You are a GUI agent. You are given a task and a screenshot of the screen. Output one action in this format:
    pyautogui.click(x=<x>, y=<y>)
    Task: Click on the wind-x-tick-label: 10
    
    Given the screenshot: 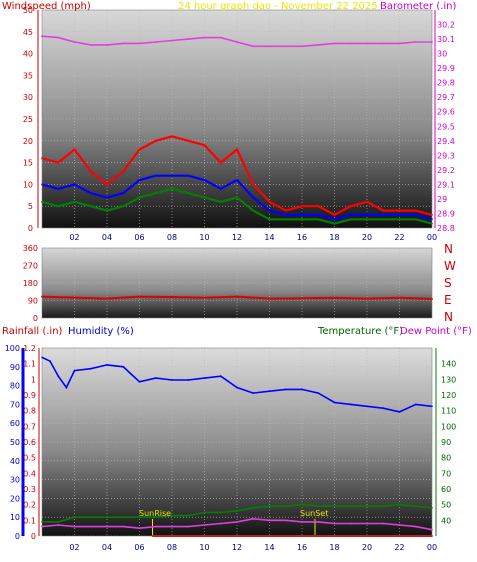 What is the action you would take?
    pyautogui.click(x=204, y=237)
    